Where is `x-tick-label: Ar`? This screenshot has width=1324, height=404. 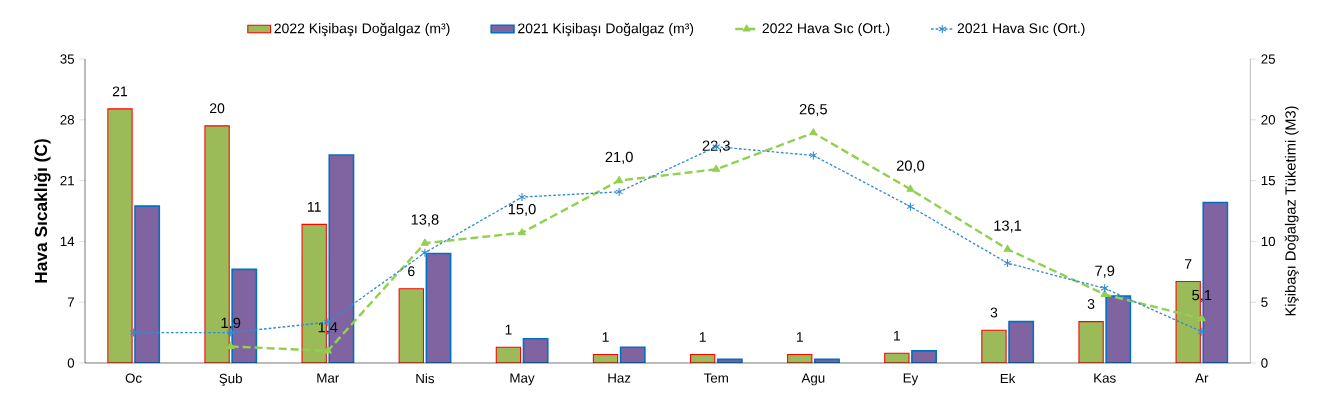
x-tick-label: Ar is located at coordinates (1202, 378).